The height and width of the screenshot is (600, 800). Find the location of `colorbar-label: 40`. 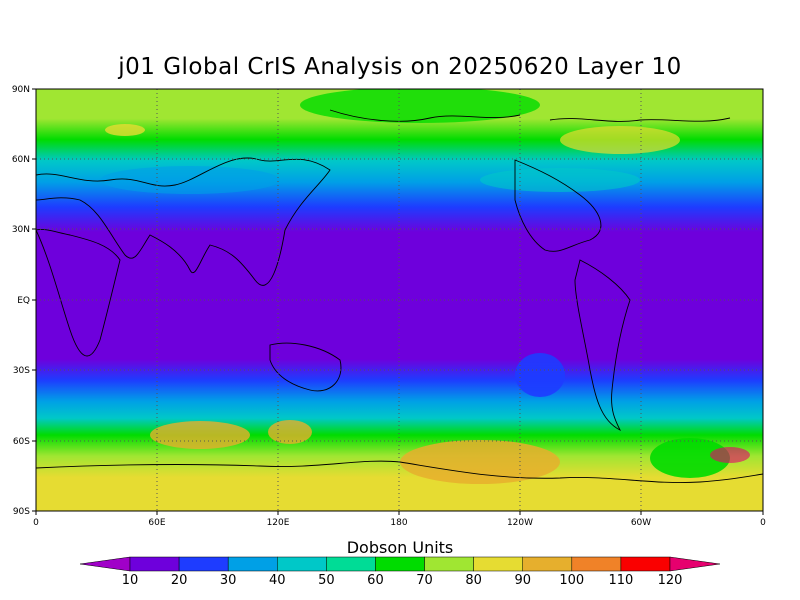

colorbar-label: 40 is located at coordinates (277, 580).